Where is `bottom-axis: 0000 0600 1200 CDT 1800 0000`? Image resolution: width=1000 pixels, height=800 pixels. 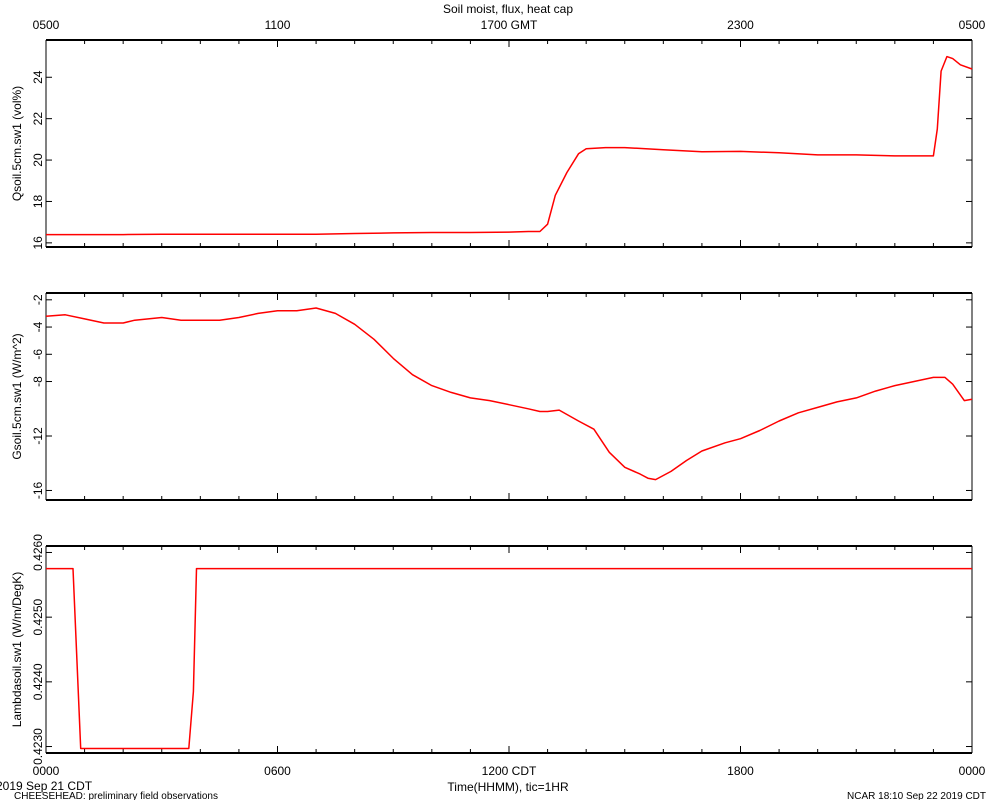 bottom-axis: 0000 0600 1200 CDT 1800 0000 is located at coordinates (509, 771).